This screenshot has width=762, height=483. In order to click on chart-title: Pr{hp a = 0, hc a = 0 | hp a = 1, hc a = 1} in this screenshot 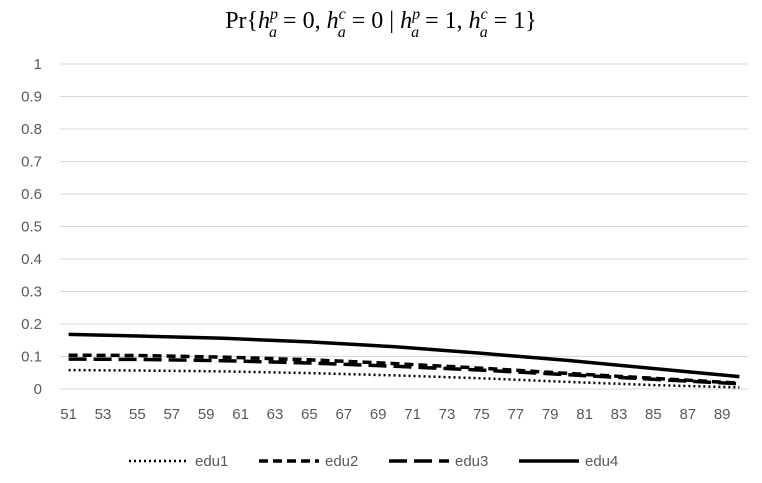, I will do `click(381, 23)`.